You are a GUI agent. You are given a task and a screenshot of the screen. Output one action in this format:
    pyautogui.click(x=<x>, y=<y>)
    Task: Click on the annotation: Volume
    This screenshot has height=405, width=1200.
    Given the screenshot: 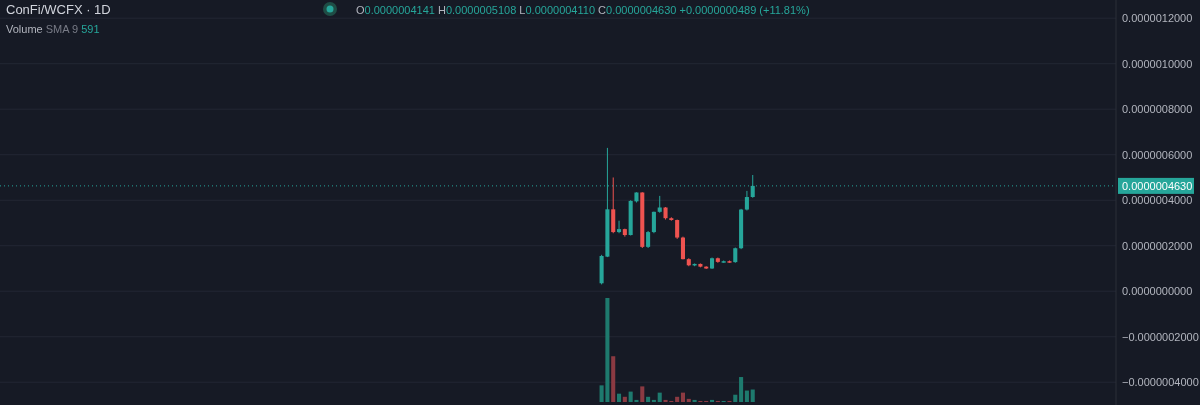 What is the action you would take?
    pyautogui.click(x=24, y=29)
    